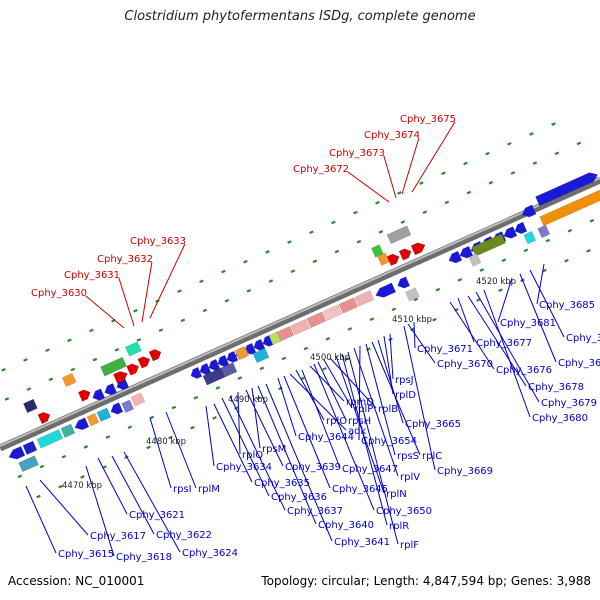  I want to click on gene-label-blue: Cphy_3637, so click(315, 511).